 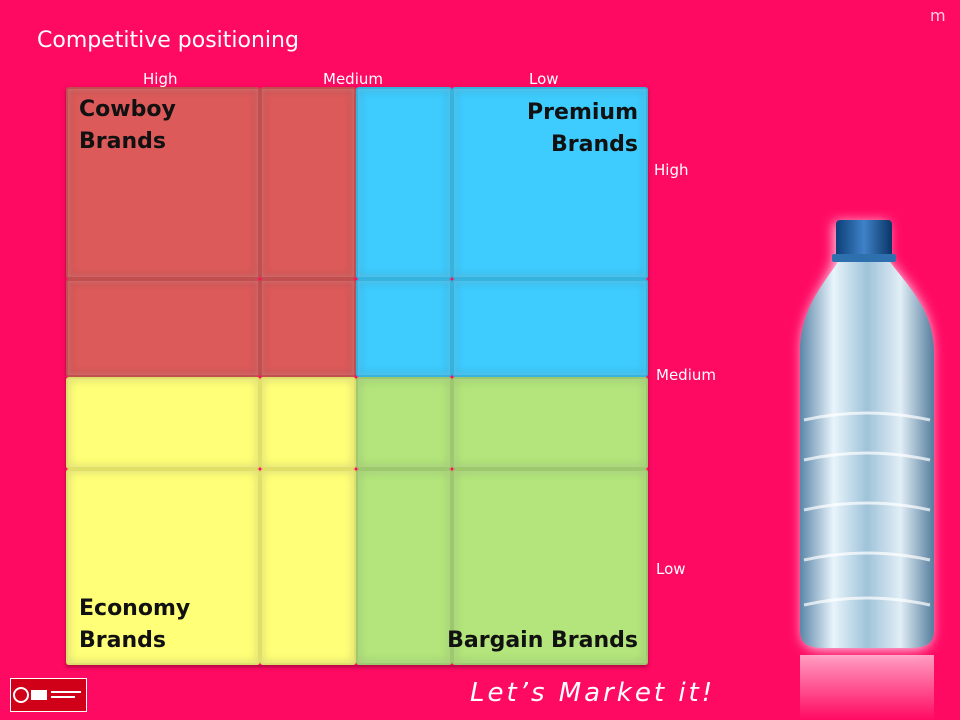 I want to click on quadrant-economy-brands: Economy Brands, so click(x=211, y=521).